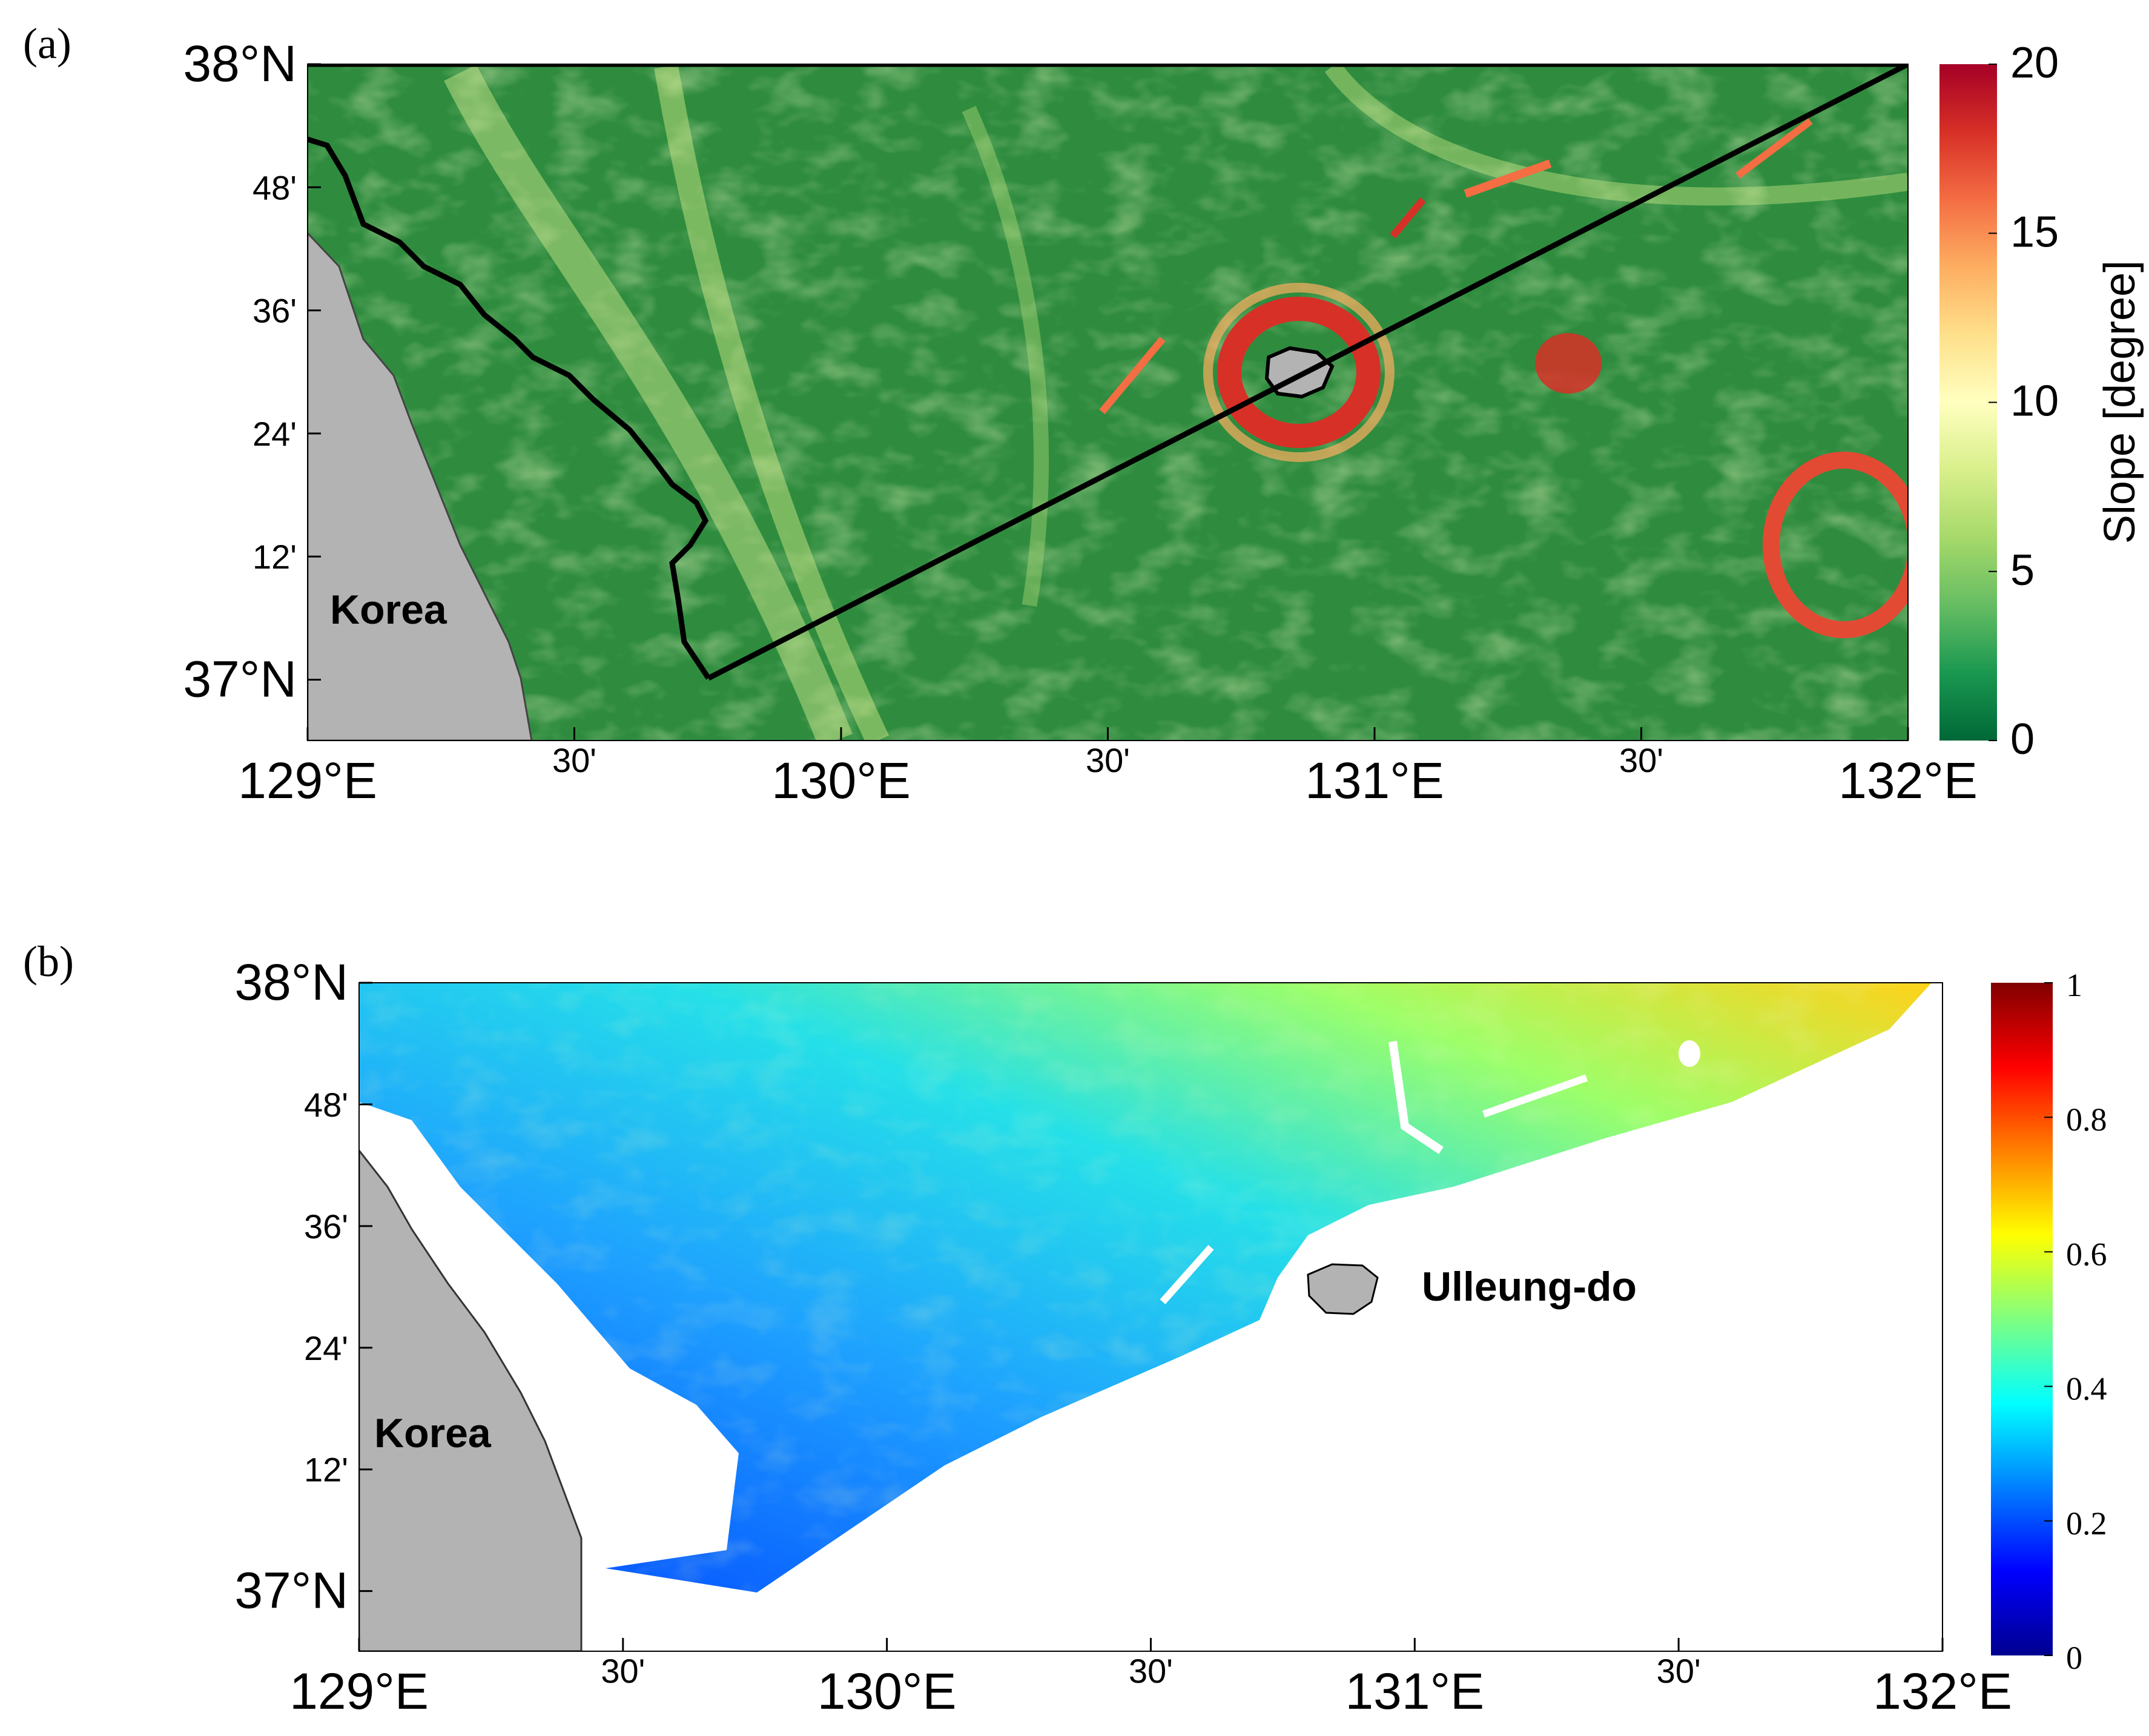 Image resolution: width=2149 pixels, height=1736 pixels. What do you see at coordinates (2034, 63) in the screenshot?
I see `colorbar-tick-label: 20` at bounding box center [2034, 63].